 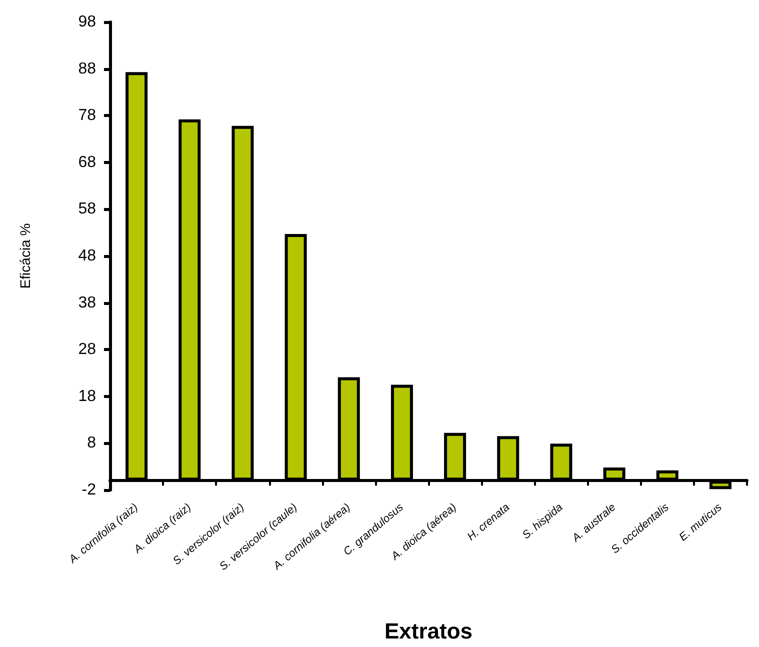 I want to click on x-axis-title: Extratos, so click(x=428, y=631).